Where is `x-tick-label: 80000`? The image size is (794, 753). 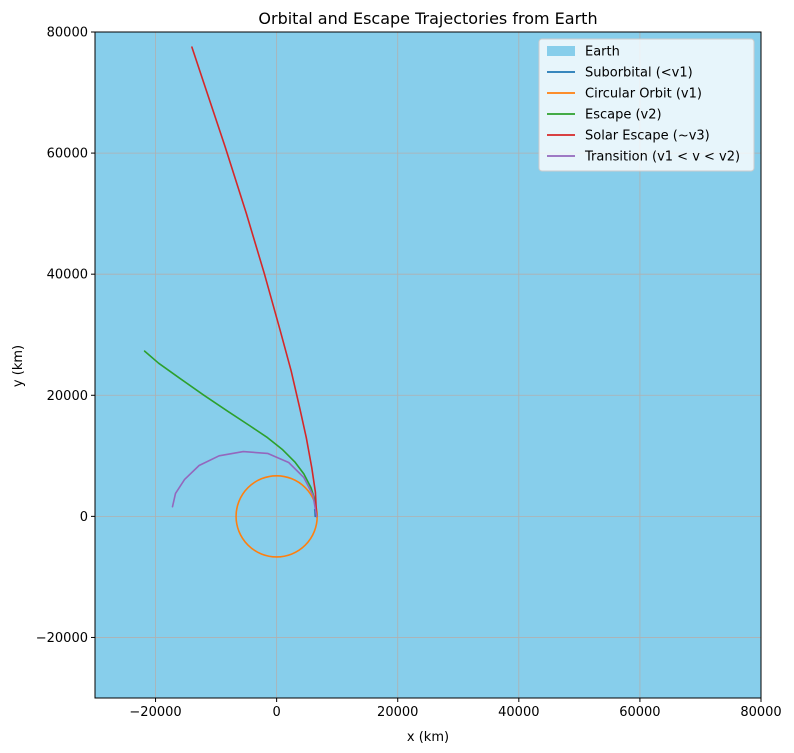 x-tick-label: 80000 is located at coordinates (760, 712).